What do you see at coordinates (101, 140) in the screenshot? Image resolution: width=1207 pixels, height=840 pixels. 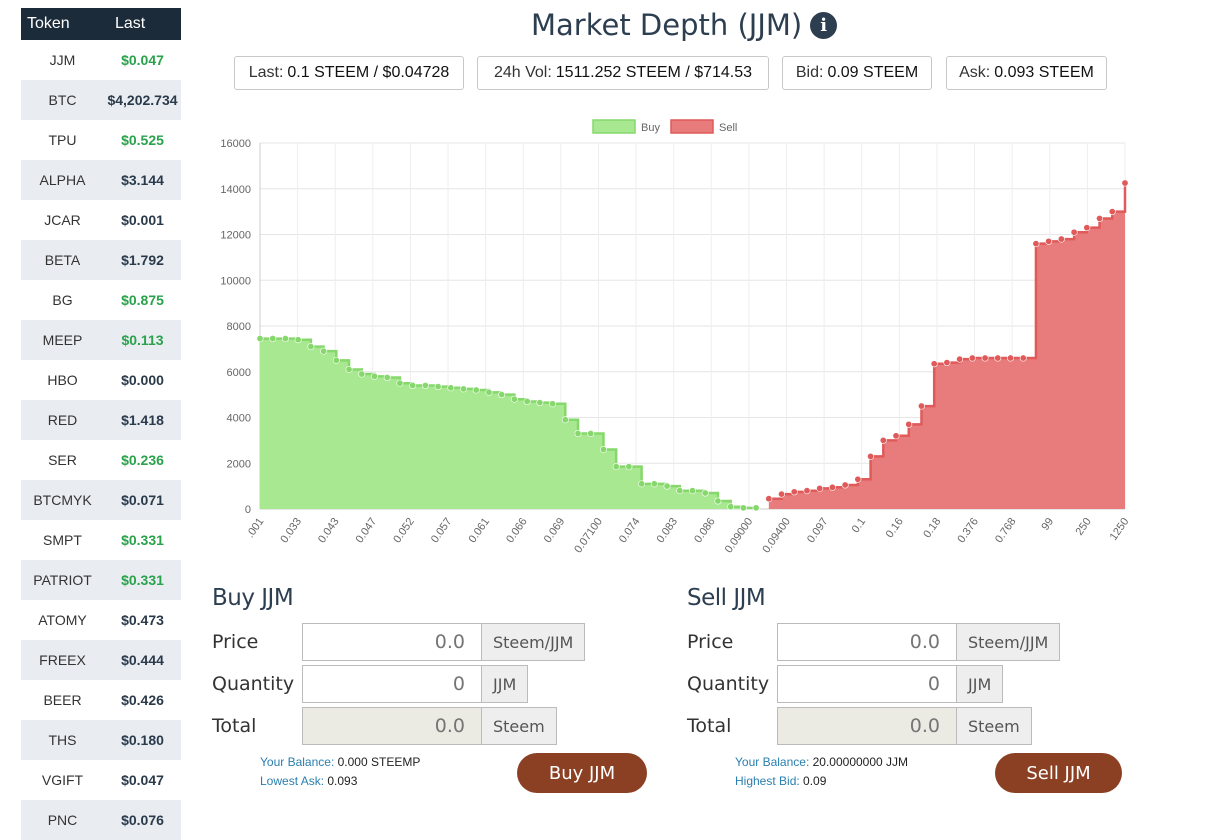 I see `token-row: TPU $0.525` at bounding box center [101, 140].